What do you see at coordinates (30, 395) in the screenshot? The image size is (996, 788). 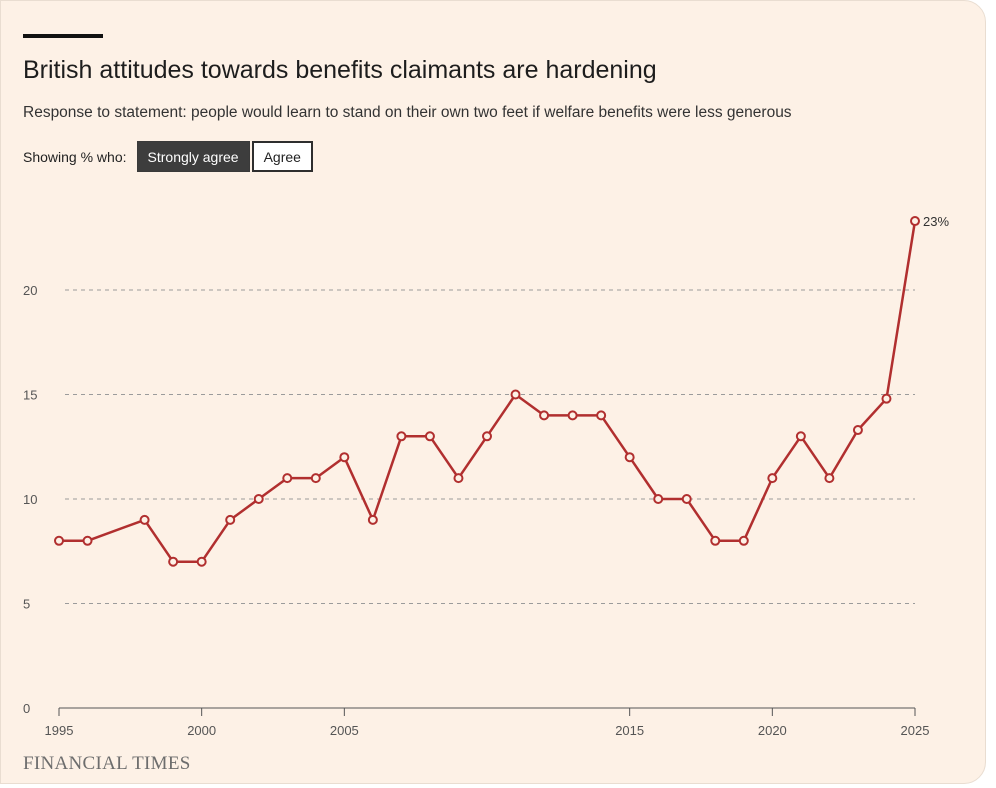 I see `y-tick-label: 15` at bounding box center [30, 395].